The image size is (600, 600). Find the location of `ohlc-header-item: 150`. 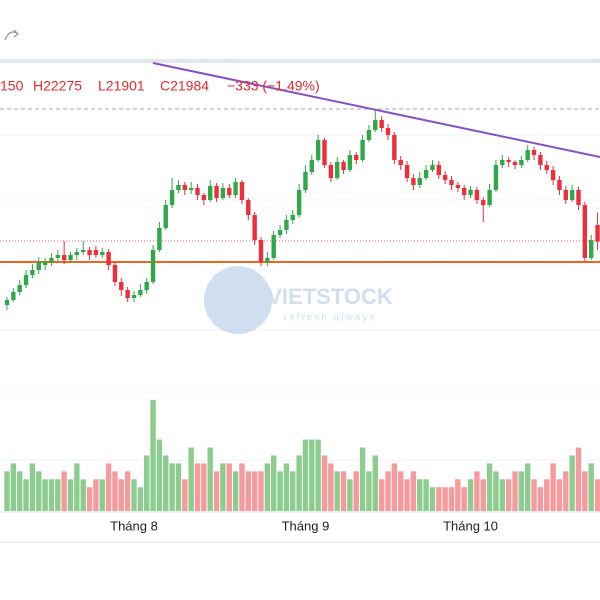

ohlc-header-item: 150 is located at coordinates (12, 86).